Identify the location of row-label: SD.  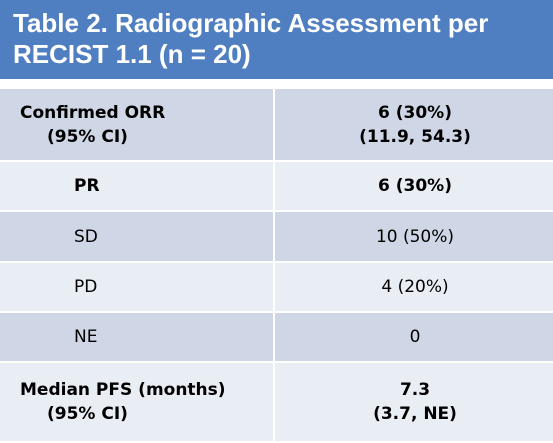
(86, 236).